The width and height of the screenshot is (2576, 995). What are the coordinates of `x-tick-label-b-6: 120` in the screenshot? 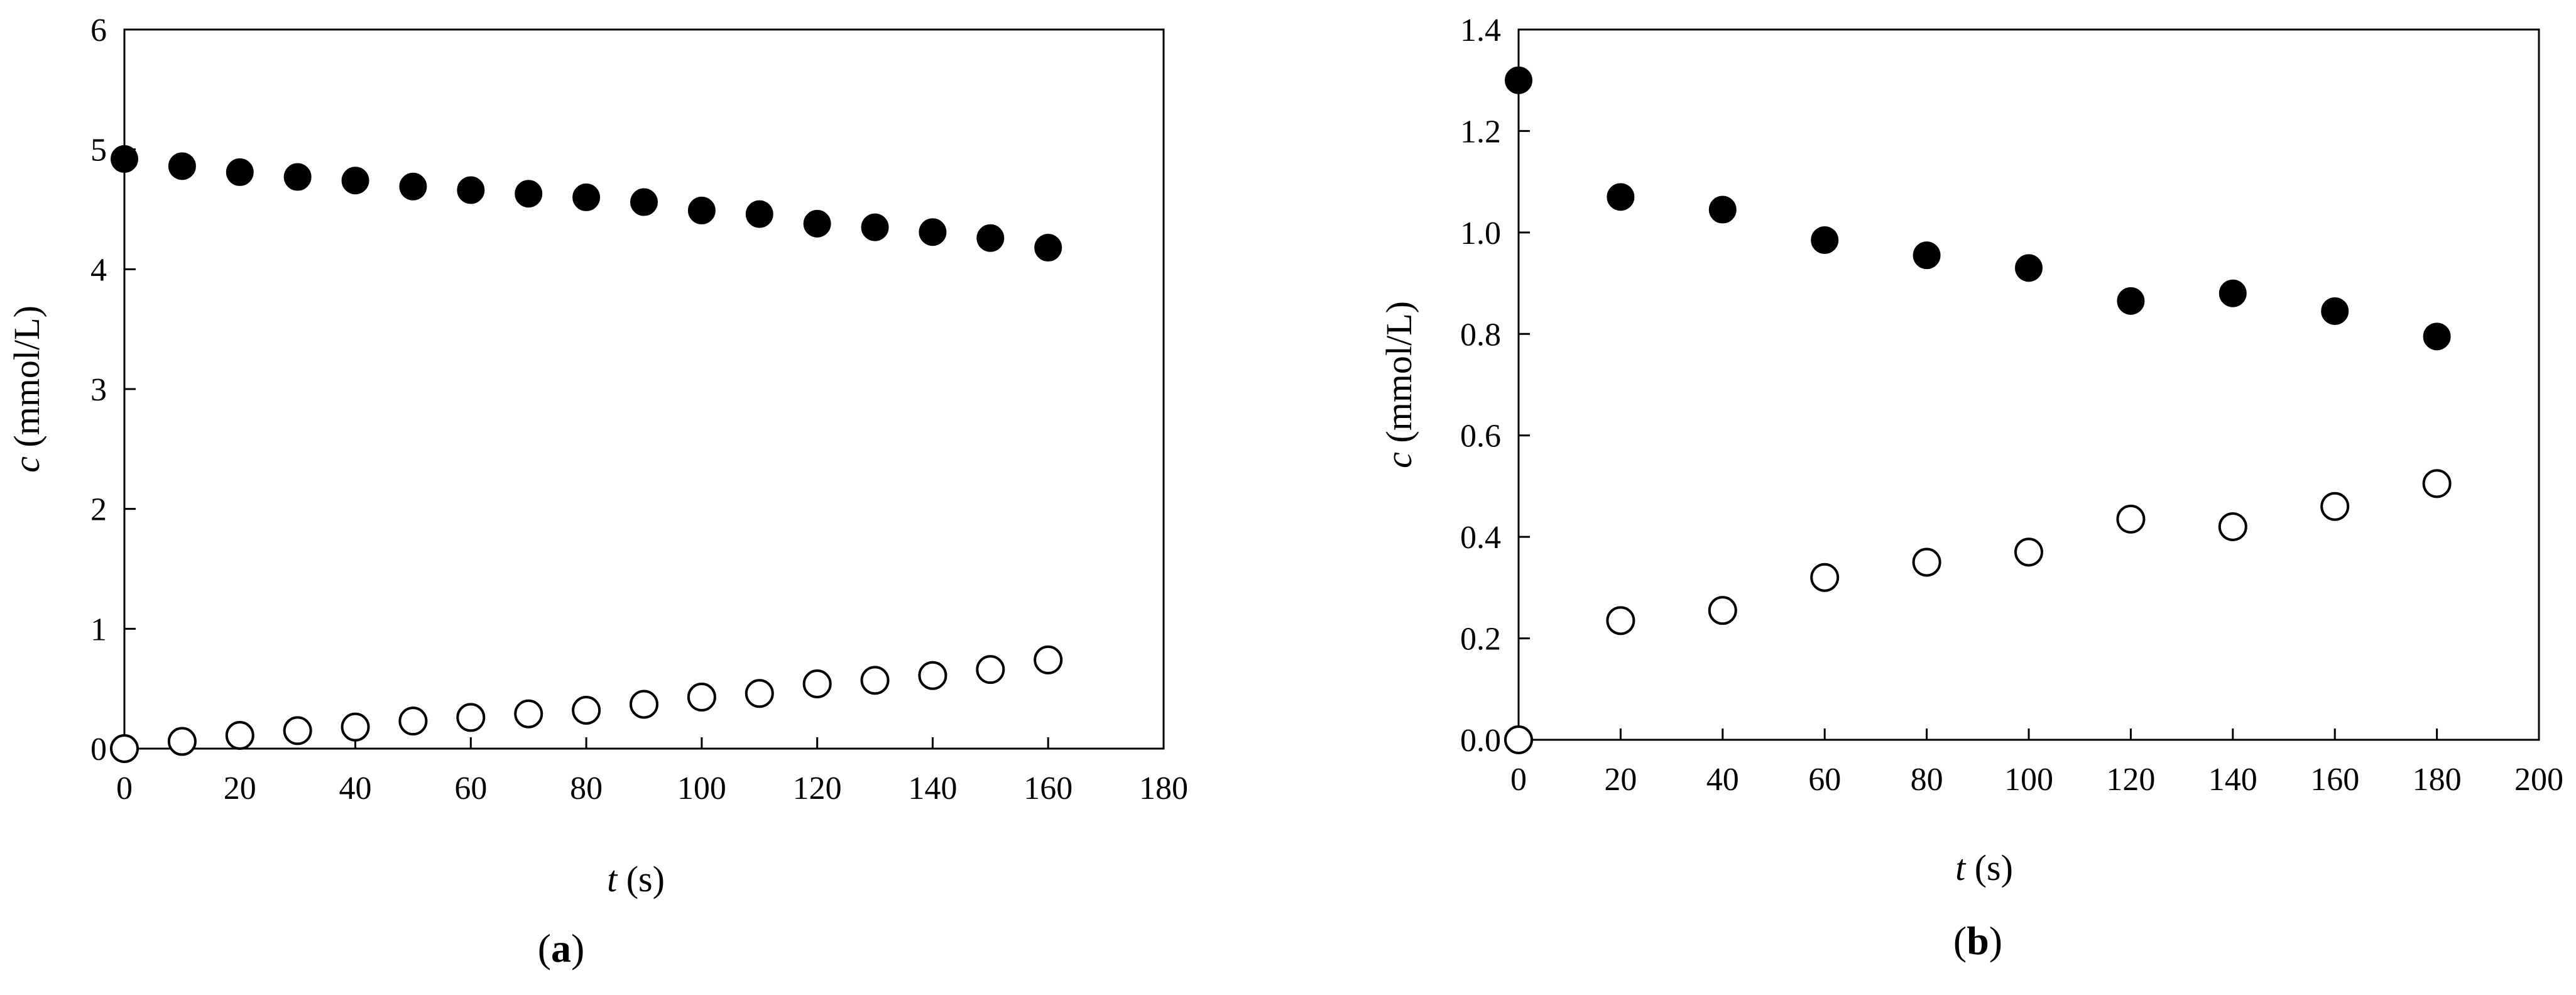 It's located at (2130, 780).